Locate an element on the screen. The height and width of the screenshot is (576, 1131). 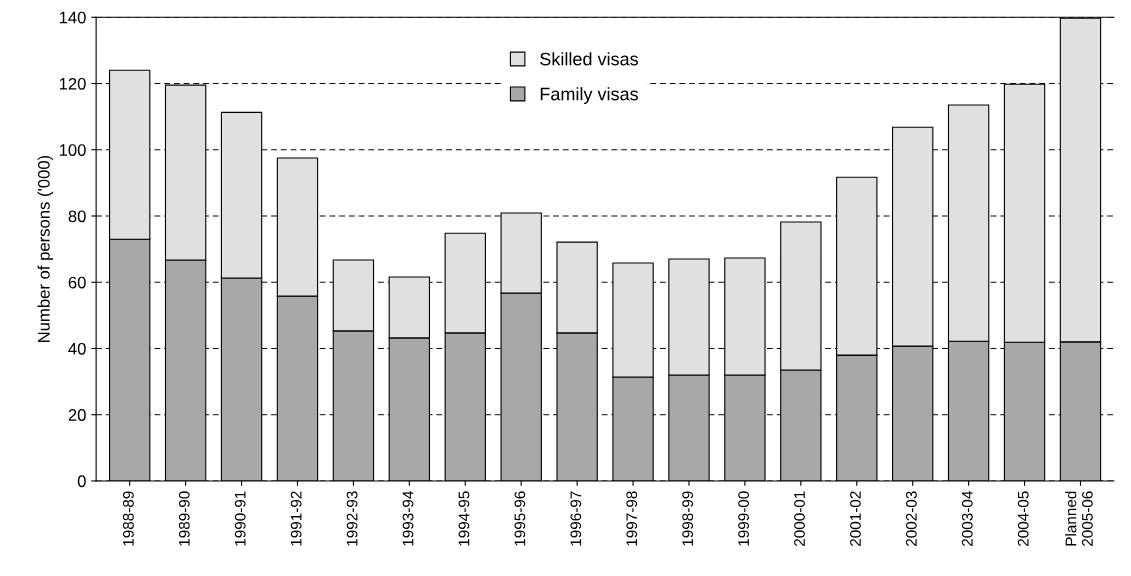
y-axis-title: Number of persons ('000) is located at coordinates (45, 248).